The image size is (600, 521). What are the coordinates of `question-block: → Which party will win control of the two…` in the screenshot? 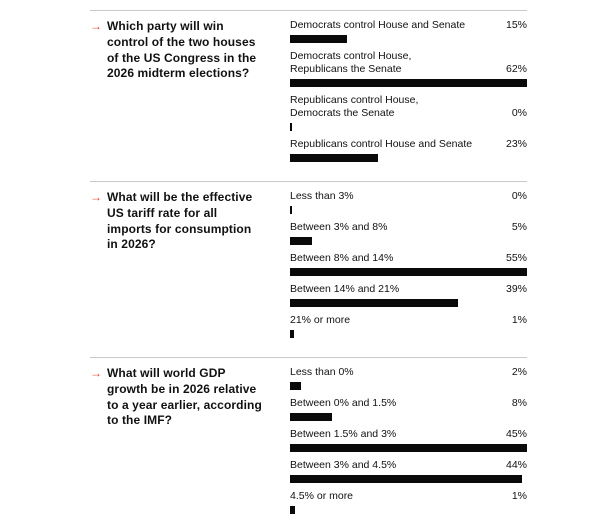 It's located at (190, 94).